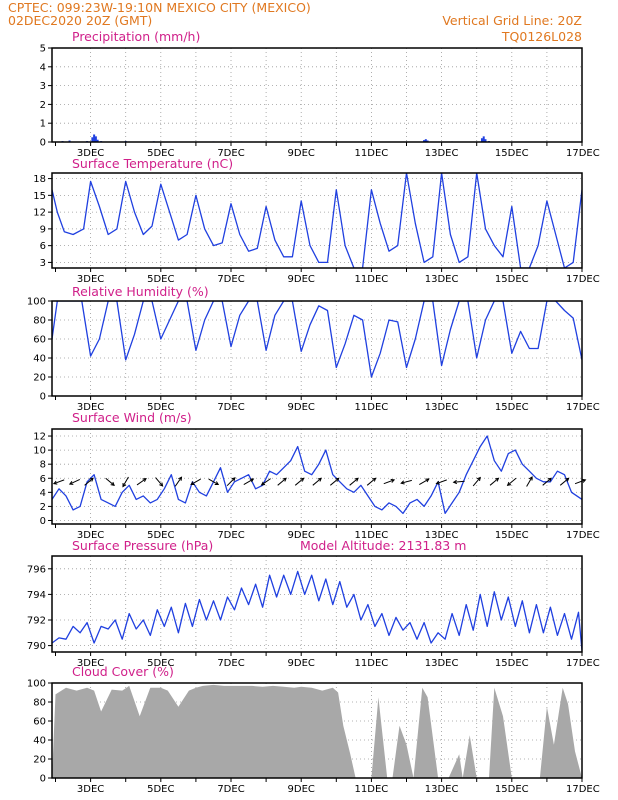  Describe the element at coordinates (230, 279) in the screenshot. I see `temp-xtick-label: 7DEC` at that location.